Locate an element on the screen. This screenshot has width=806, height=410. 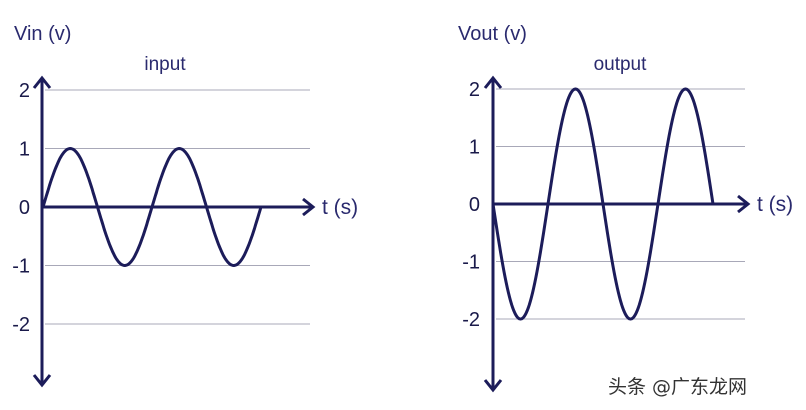
chart-title: input is located at coordinates (165, 64).